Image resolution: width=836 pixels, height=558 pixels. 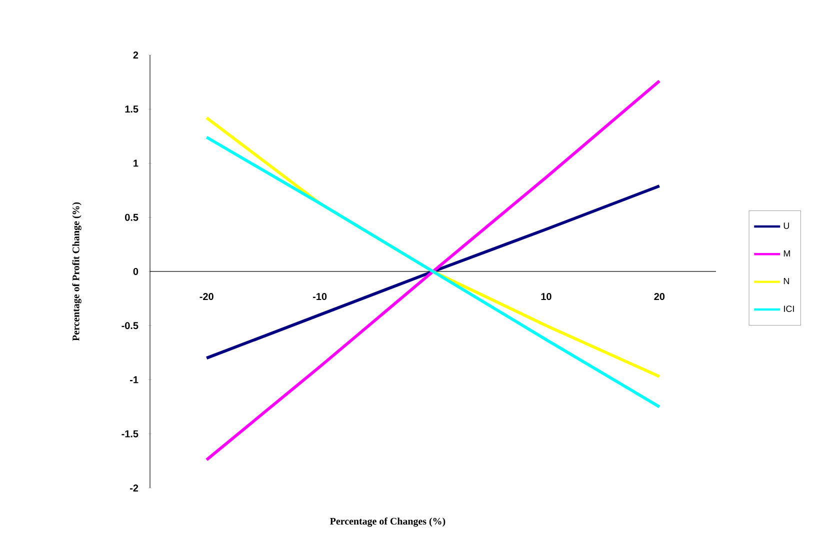 I want to click on y-tick-label: -2, so click(x=134, y=488).